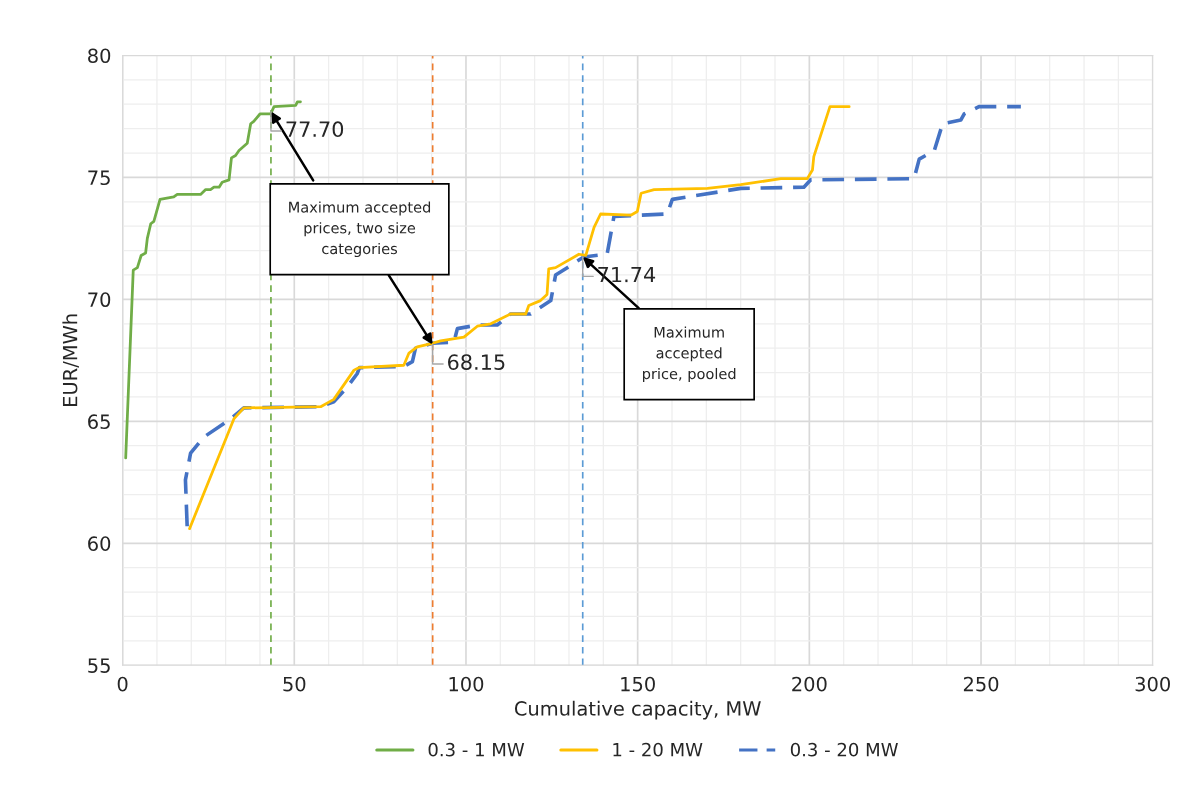 The image size is (1202, 792). Describe the element at coordinates (99, 56) in the screenshot. I see `y-tick-label: 80` at that location.